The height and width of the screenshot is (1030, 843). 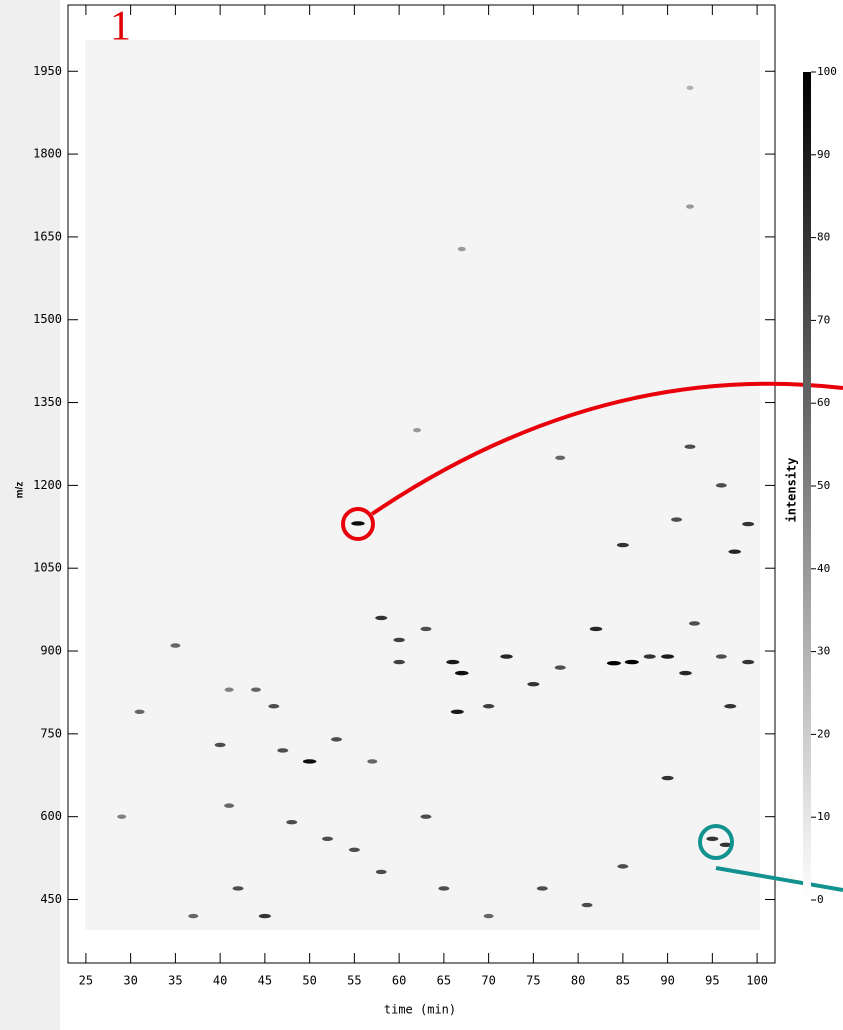 What do you see at coordinates (578, 981) in the screenshot?
I see `x-tick-label: 80` at bounding box center [578, 981].